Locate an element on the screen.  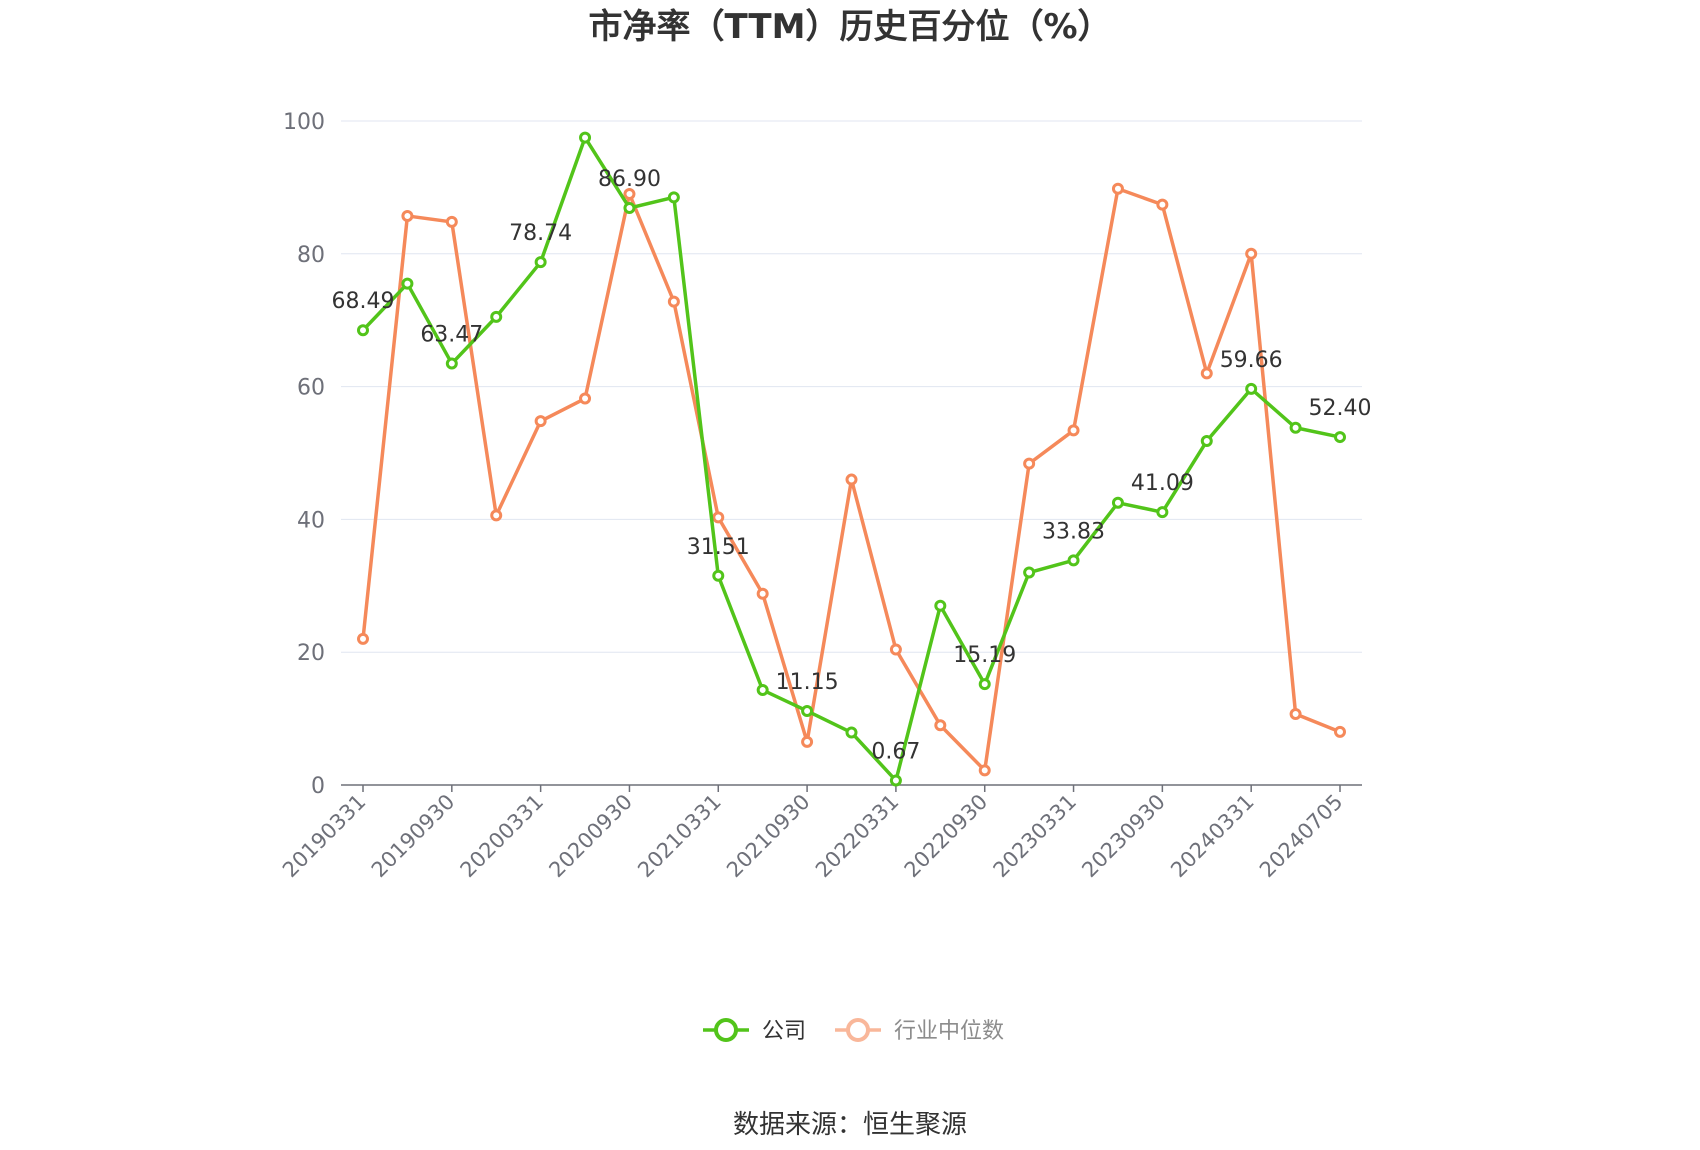
x-tick-label: 20190331 is located at coordinates (324, 836).